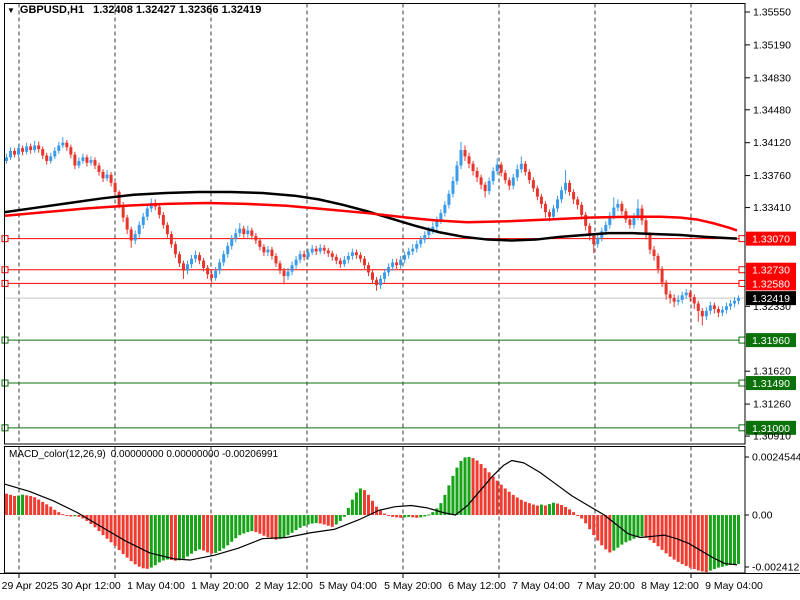 This screenshot has width=800, height=600. Describe the element at coordinates (772, 45) in the screenshot. I see `price-axis-label: 1.35190` at that location.